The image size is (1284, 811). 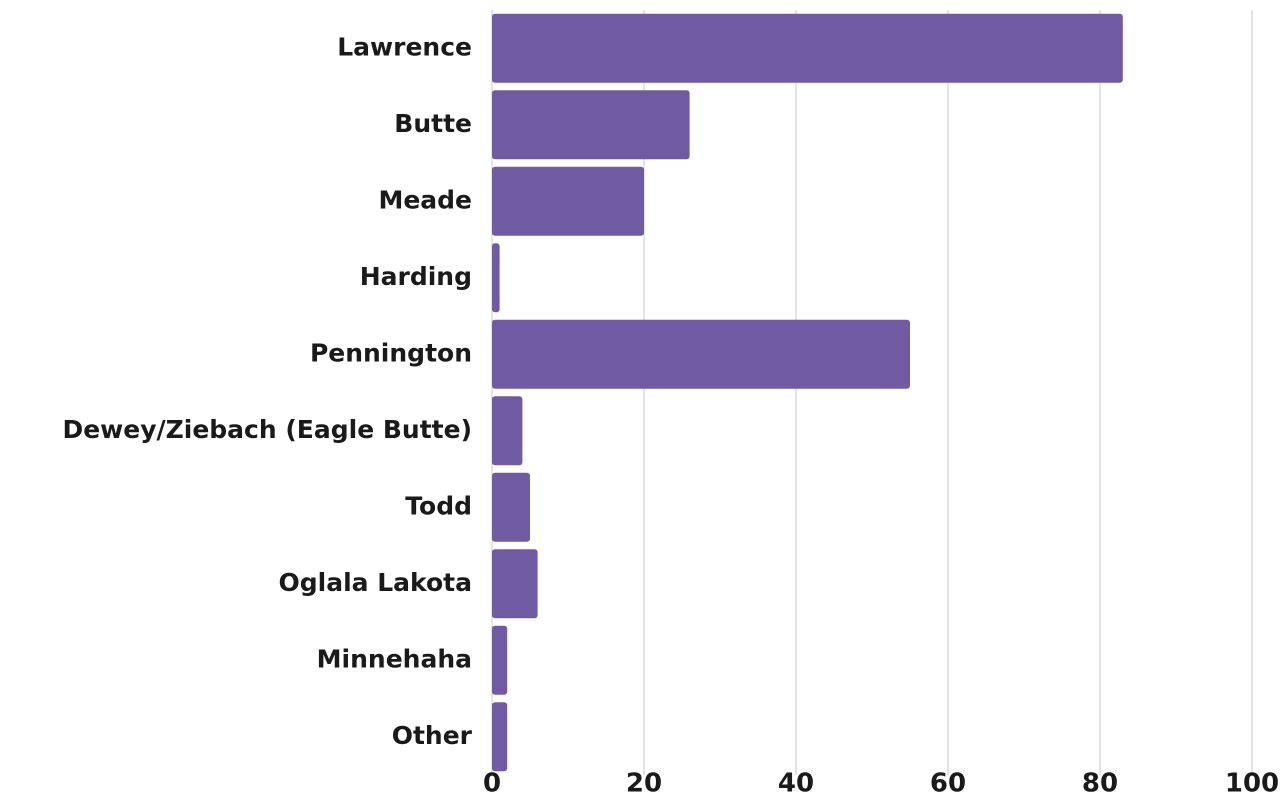 I want to click on x-axis-ticks: 0 20 40 60 80 100, so click(x=881, y=784).